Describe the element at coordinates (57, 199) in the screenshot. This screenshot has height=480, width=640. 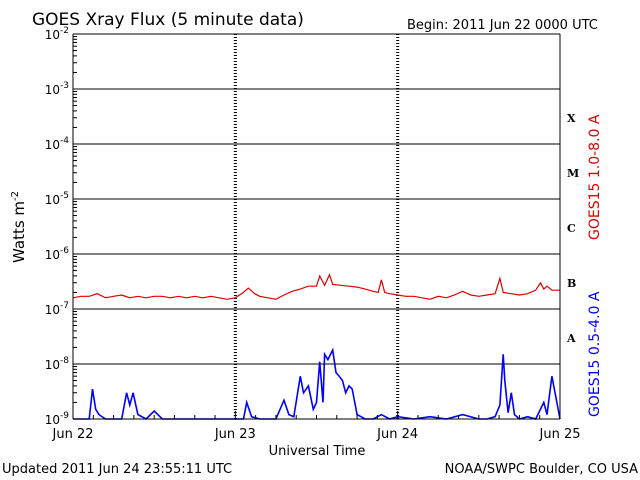
I see `y-tick-label: 10⁻⁵` at that location.